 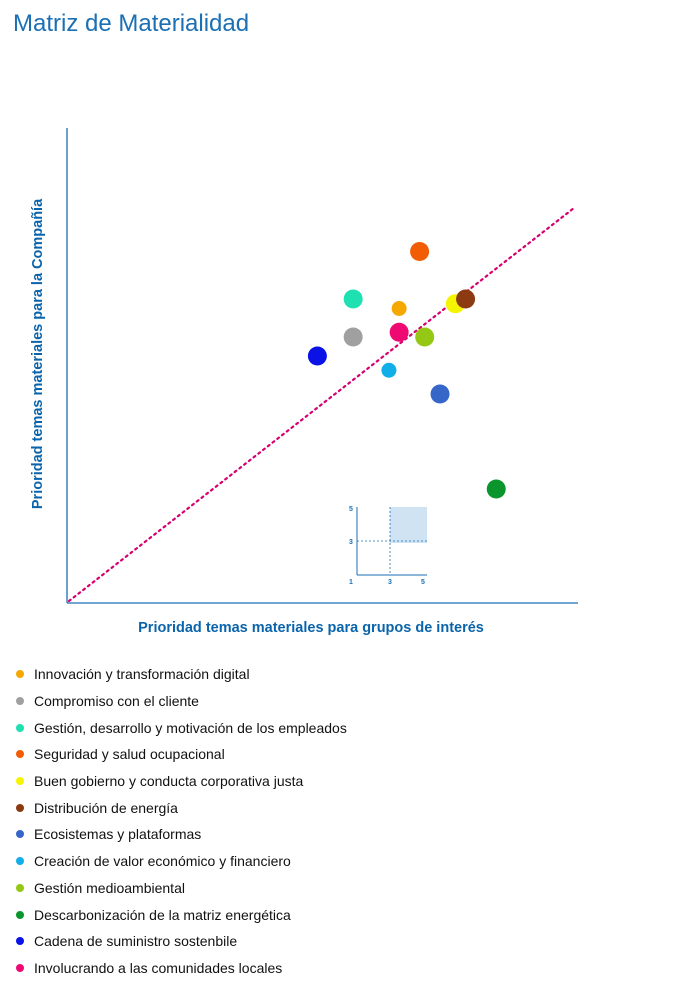 I want to click on point-cadena-de-suministro-sostenbile, so click(x=317, y=356).